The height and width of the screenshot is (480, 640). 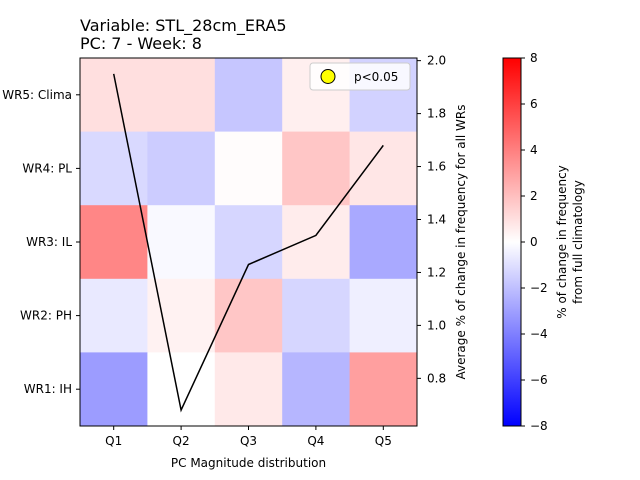 I want to click on right-axis: 0.8 1.0 1.2 1.4 1.6 1.8 2.0, so click(x=431, y=219).